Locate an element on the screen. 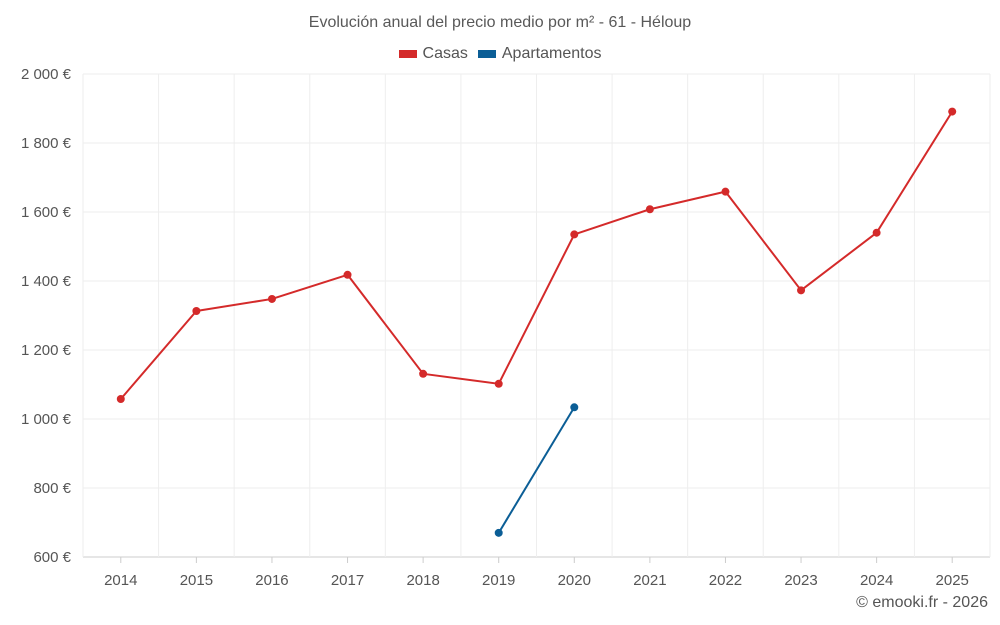 The image size is (1000, 625). y-tick-label: 600 € is located at coordinates (52, 557).